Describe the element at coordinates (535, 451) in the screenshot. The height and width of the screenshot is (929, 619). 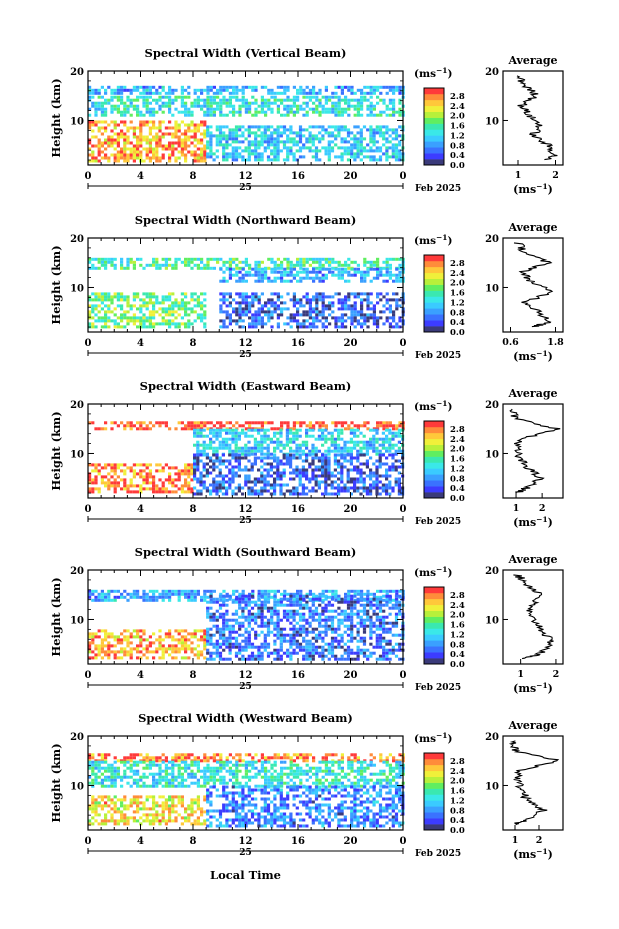
I see `average-profile-line` at that location.